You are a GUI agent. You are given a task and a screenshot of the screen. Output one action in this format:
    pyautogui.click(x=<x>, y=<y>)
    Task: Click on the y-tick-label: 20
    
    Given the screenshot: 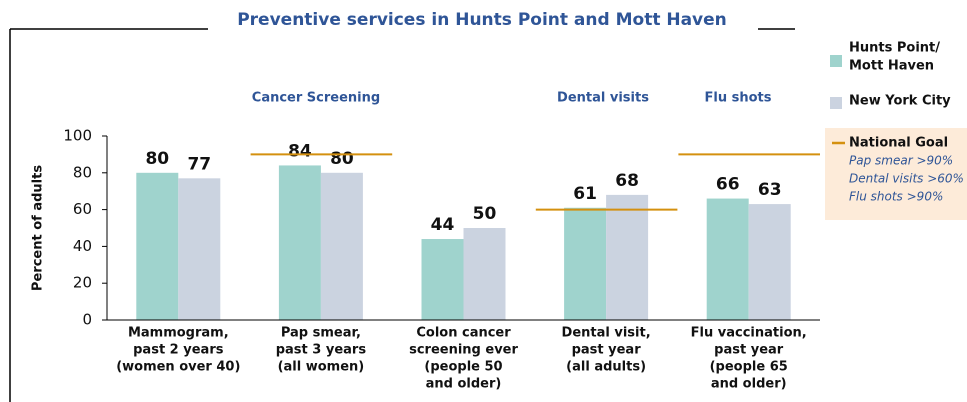 What is the action you would take?
    pyautogui.click(x=82, y=283)
    